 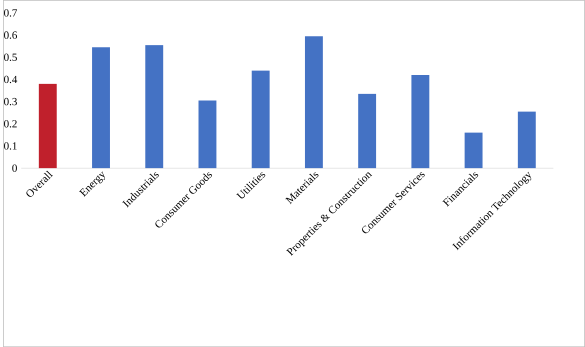 What do you see at coordinates (11, 13) in the screenshot?
I see `y-tick-label: 0.7` at bounding box center [11, 13].